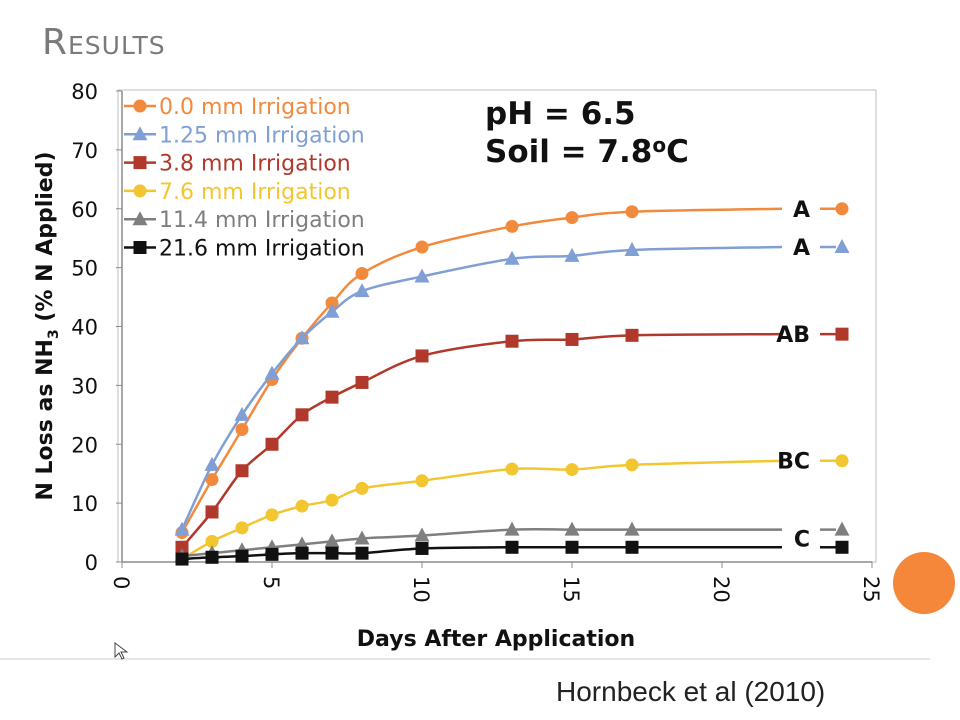  I want to click on chart-panel-divider, so click(465, 659).